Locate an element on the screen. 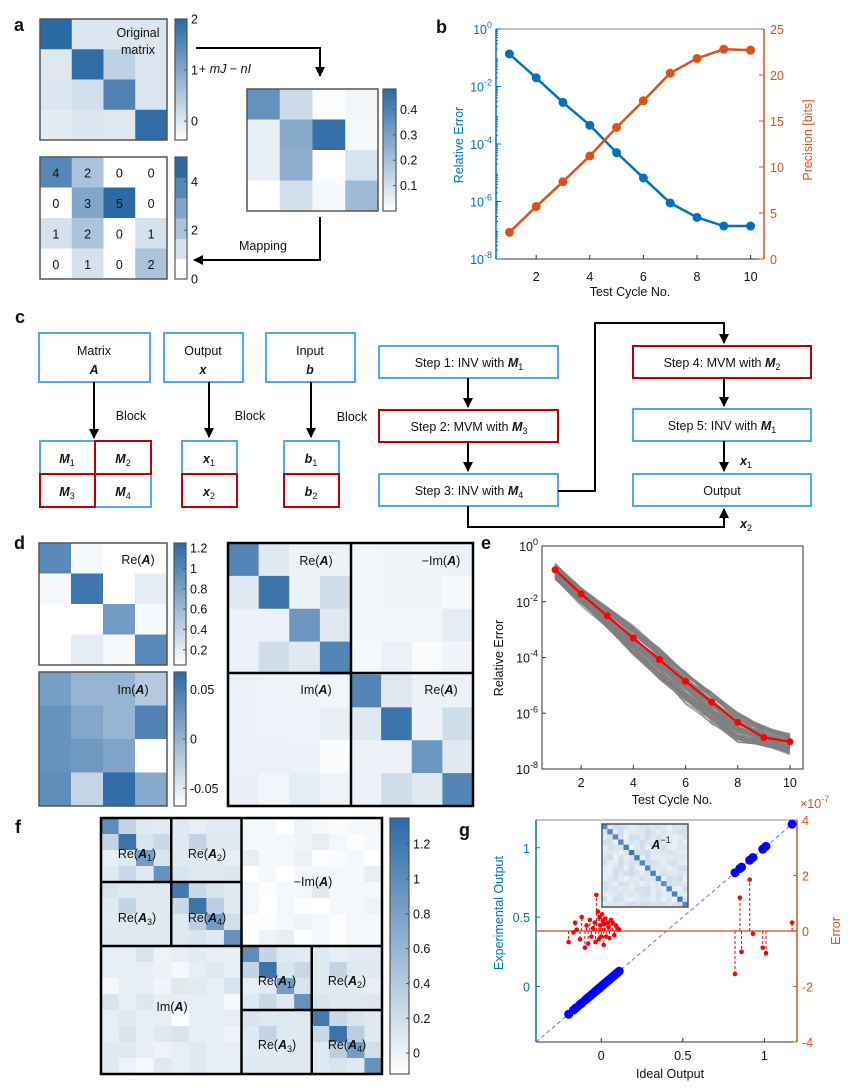 This screenshot has height=1091, width=864. precision-point is located at coordinates (697, 58).